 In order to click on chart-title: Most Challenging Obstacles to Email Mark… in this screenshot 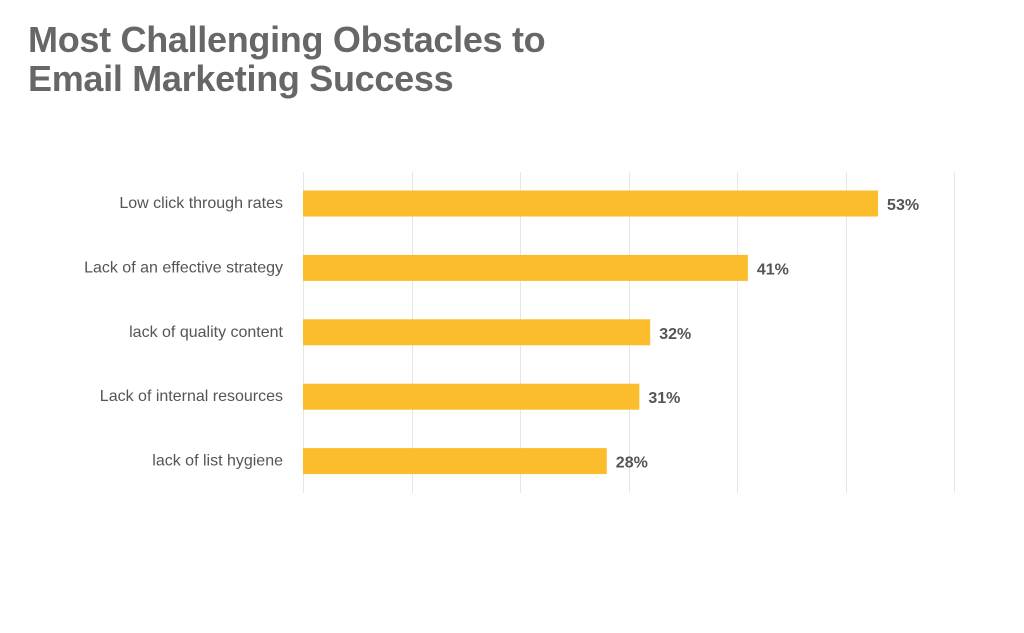, I will do `click(378, 59)`.